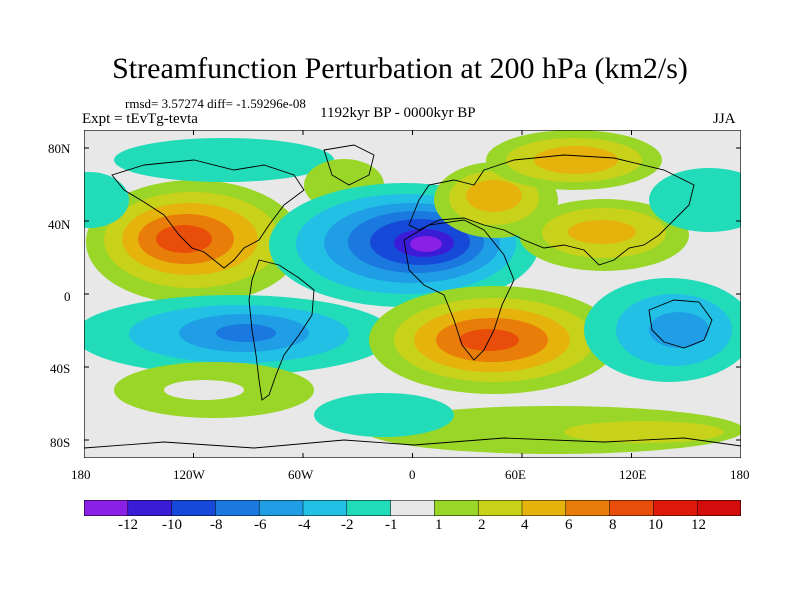 The width and height of the screenshot is (800, 600). I want to click on experiment-label: Expt = tEvTg-tevta, so click(140, 119).